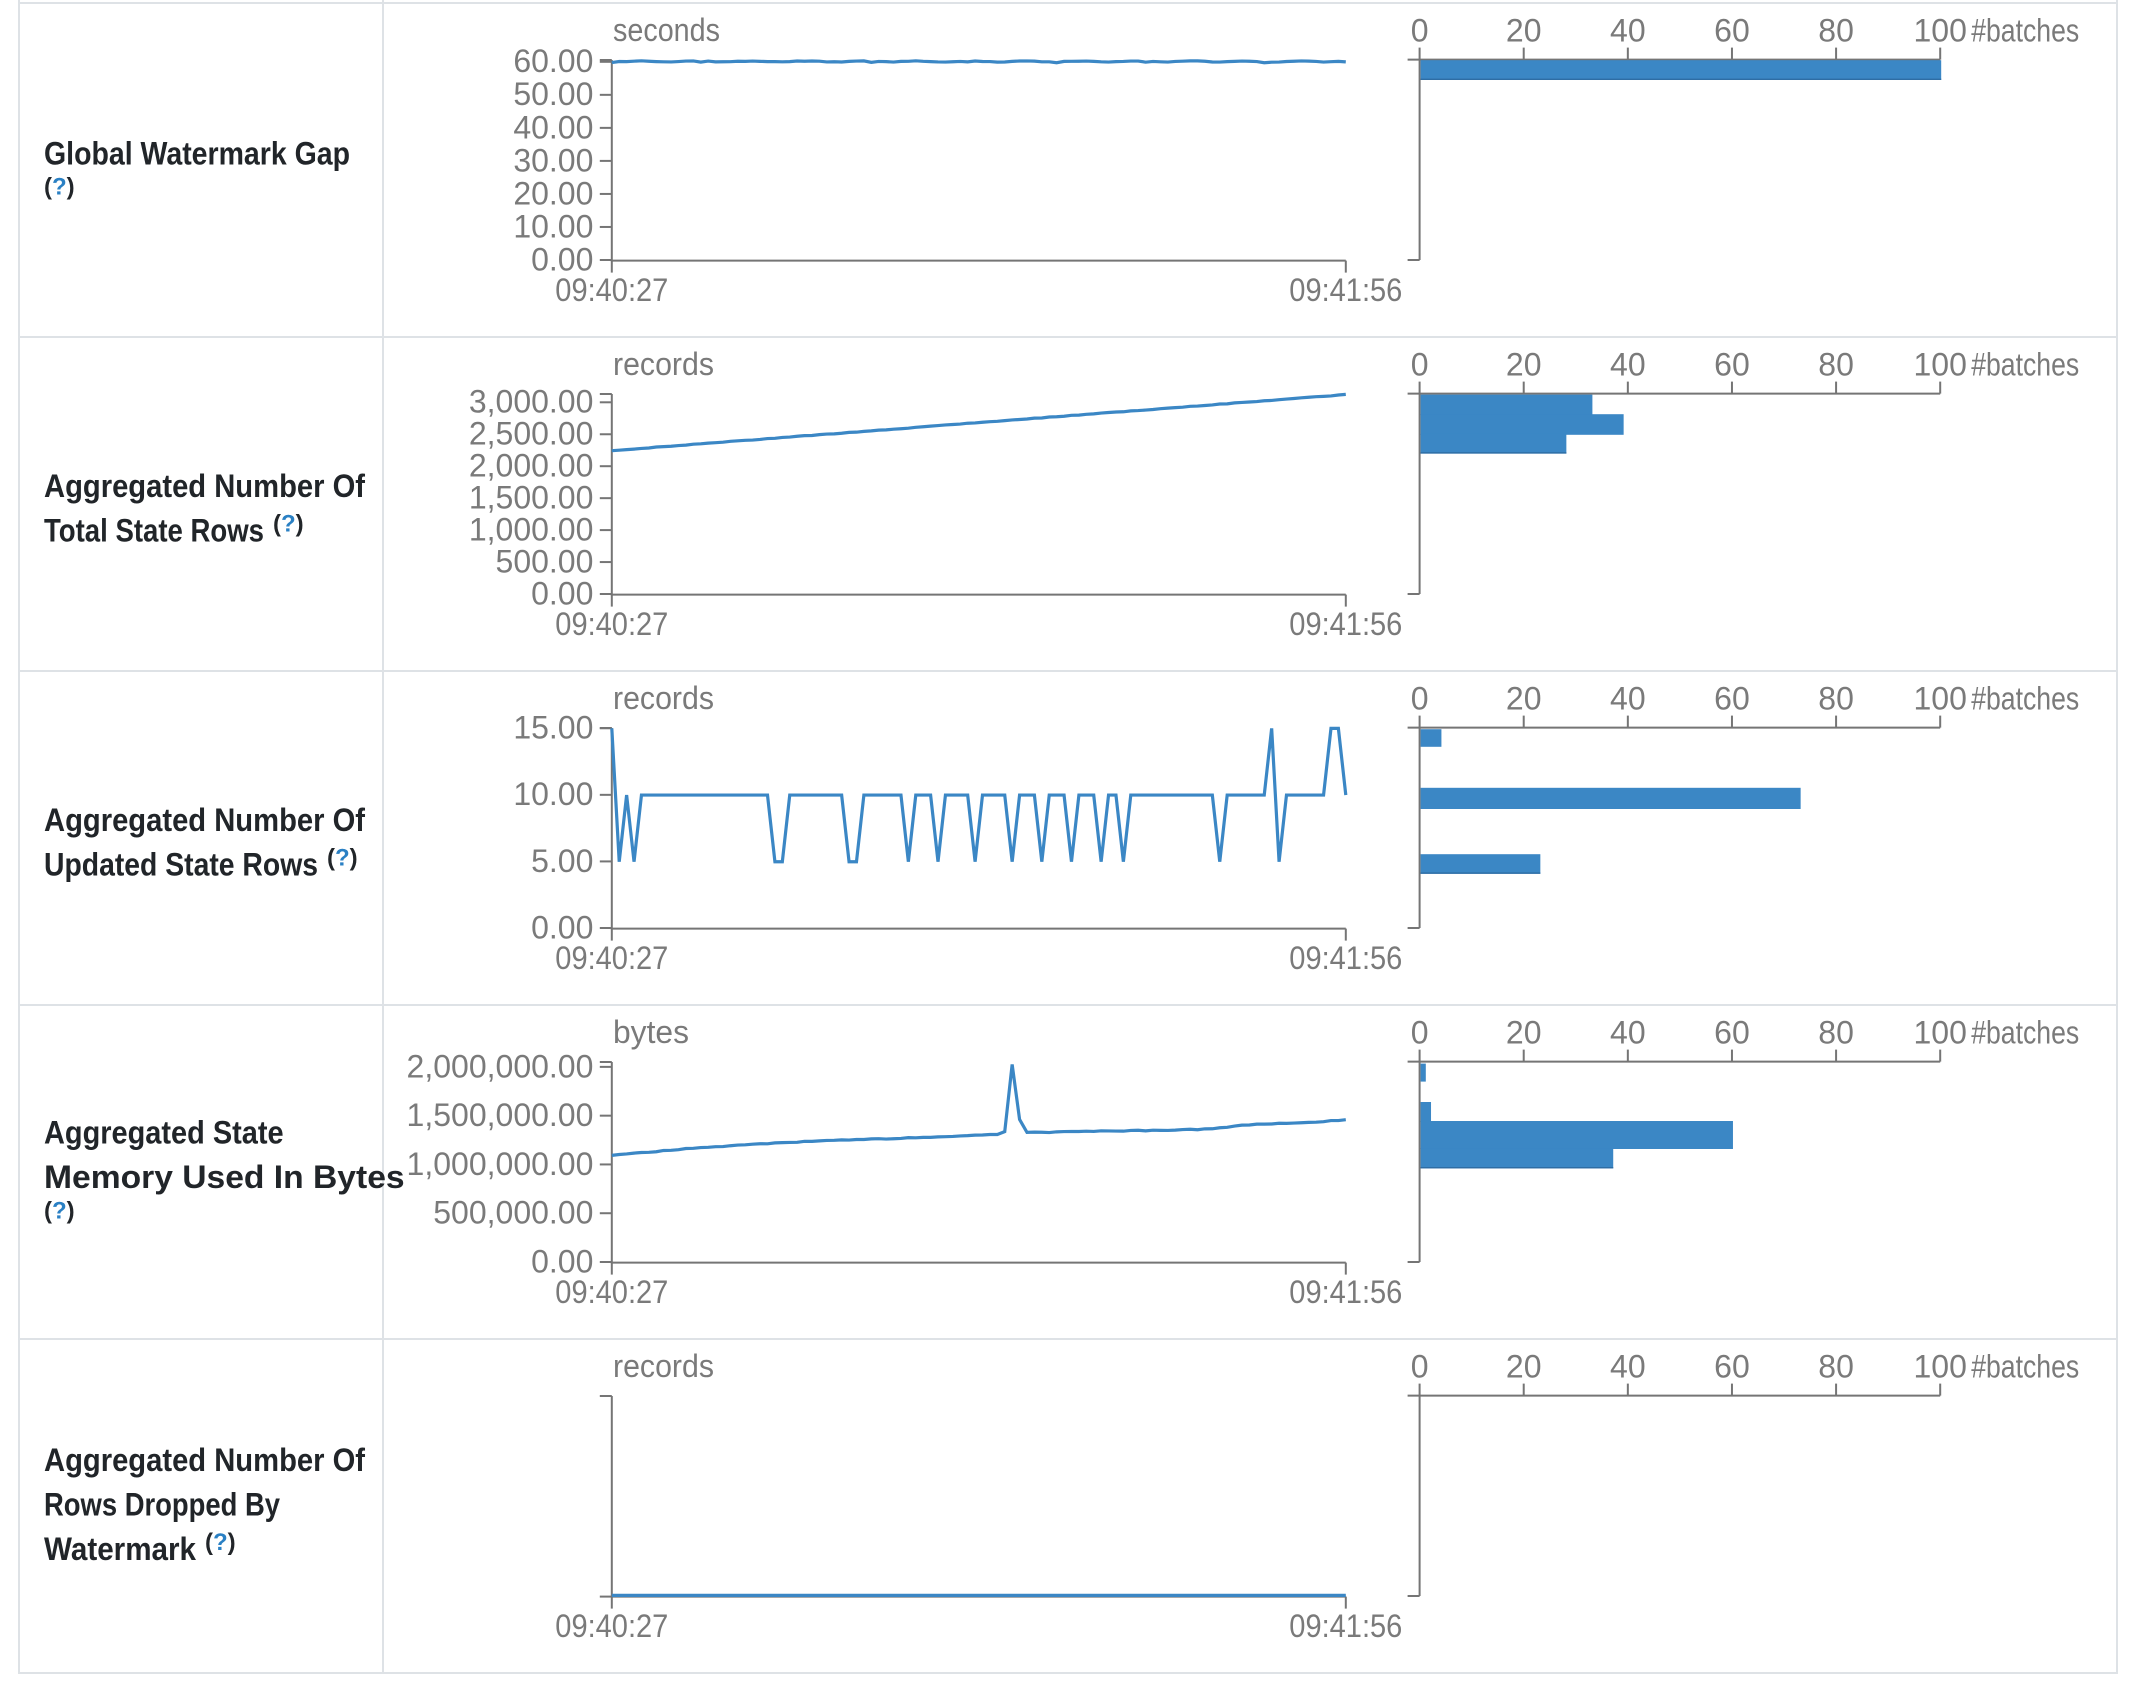 Image resolution: width=2132 pixels, height=1686 pixels. I want to click on svg-text: 500,000.00, so click(513, 1213).